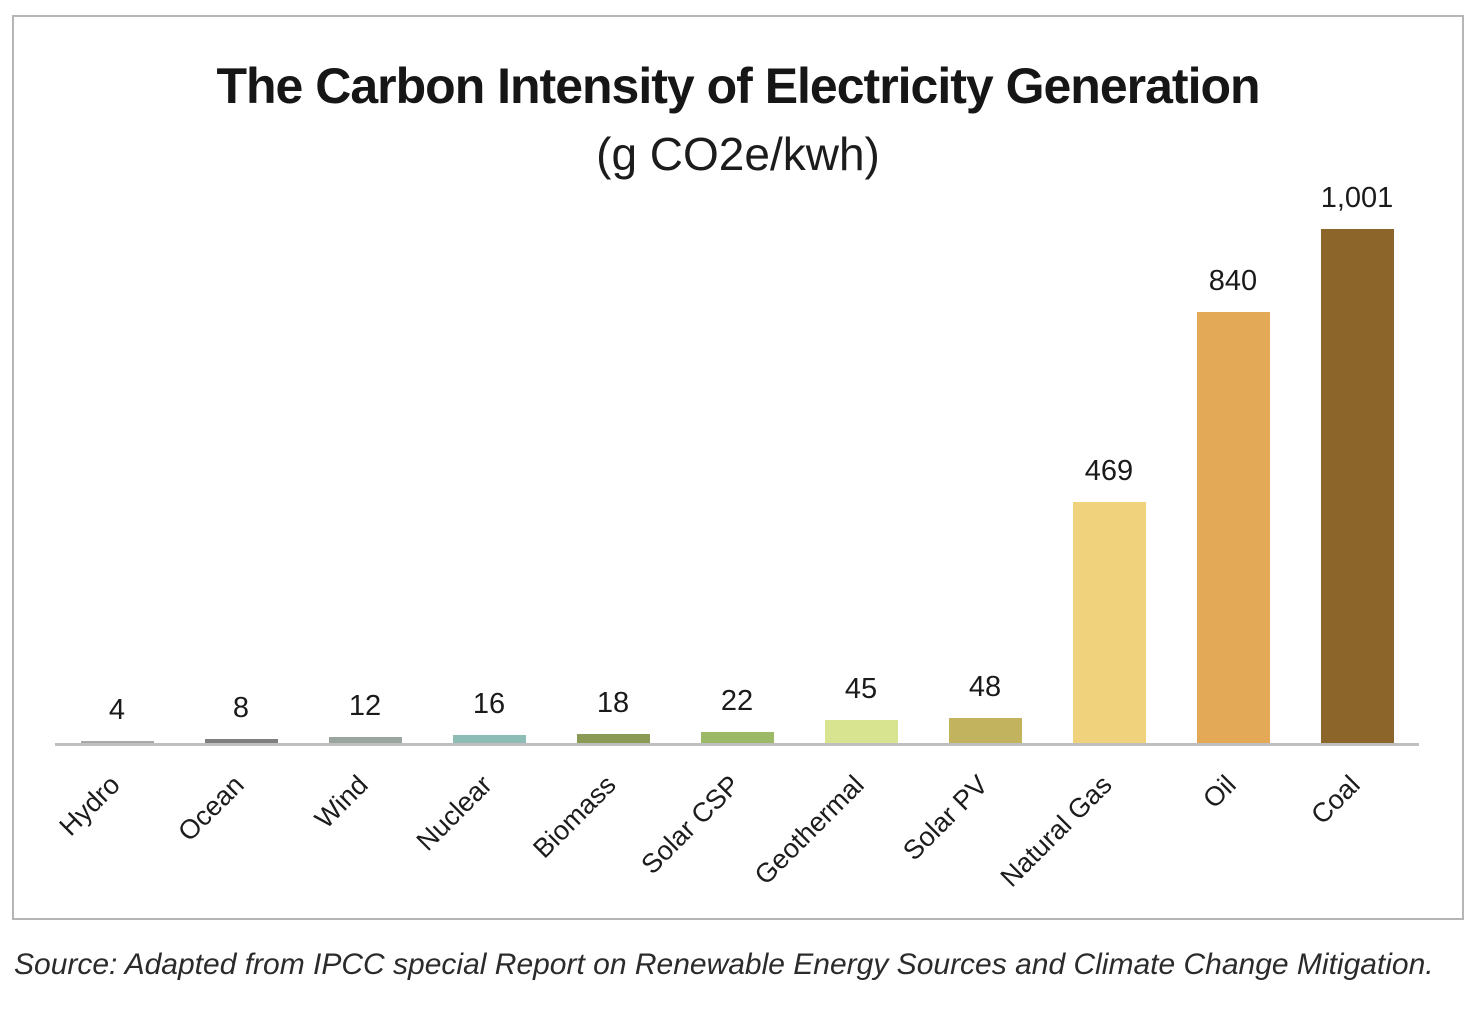  I want to click on bar-natural-gas, so click(1109, 622).